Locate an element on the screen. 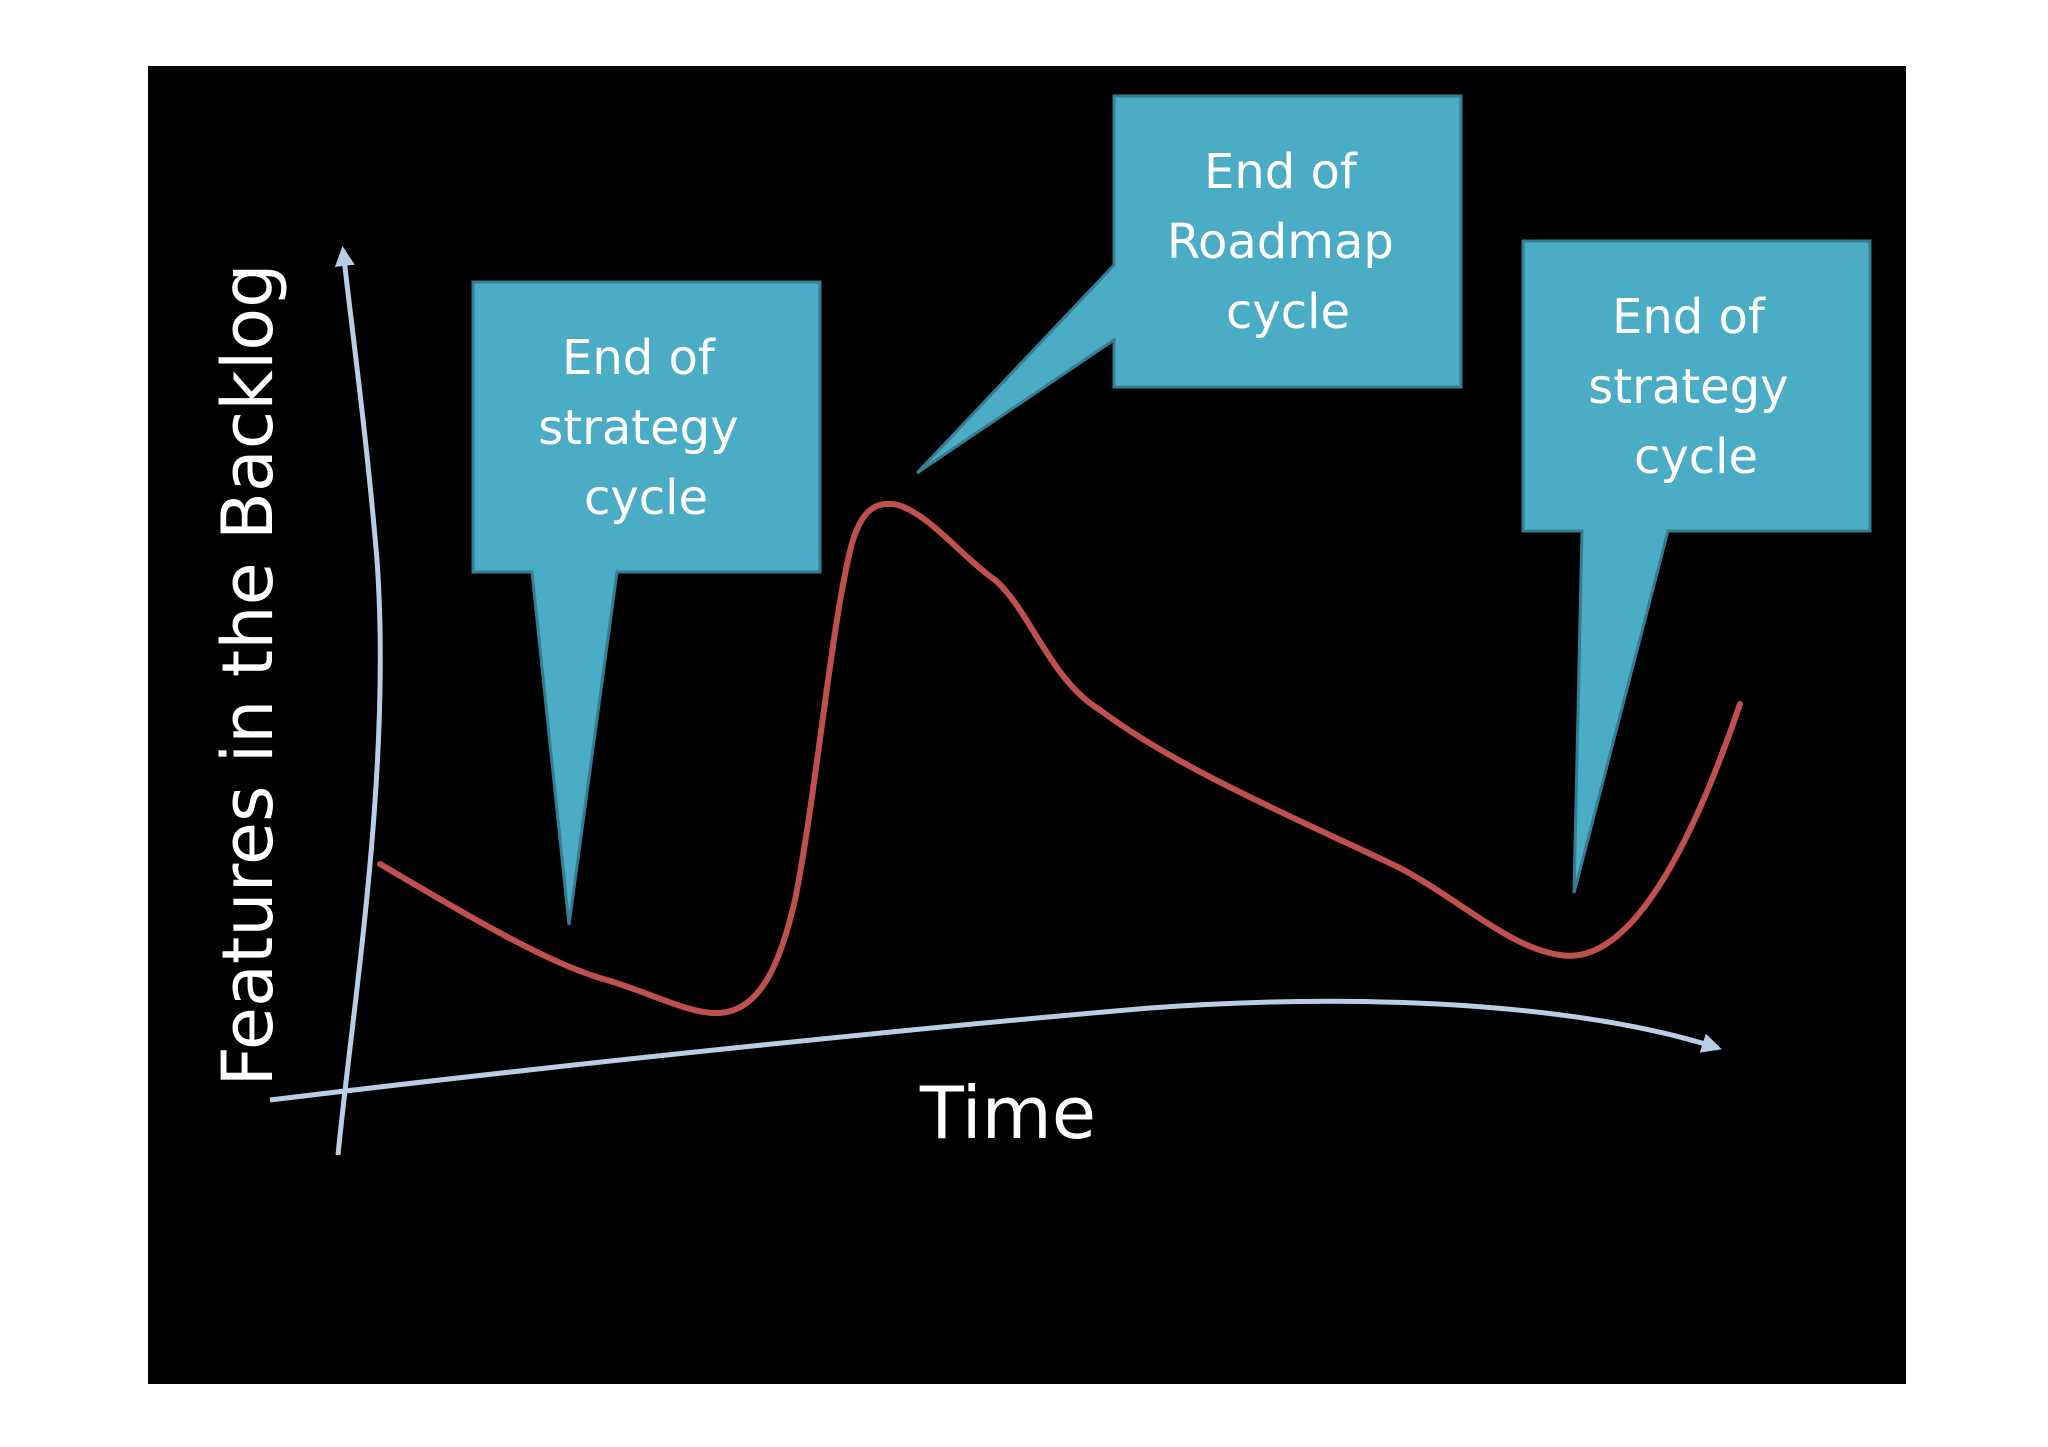  callout-strategy-right-text: End of strategy cycle is located at coordinates (1695, 387).